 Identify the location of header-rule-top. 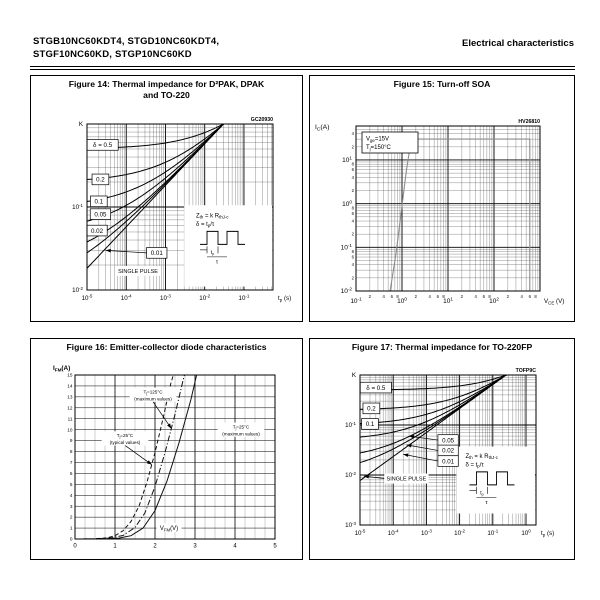
(302, 66).